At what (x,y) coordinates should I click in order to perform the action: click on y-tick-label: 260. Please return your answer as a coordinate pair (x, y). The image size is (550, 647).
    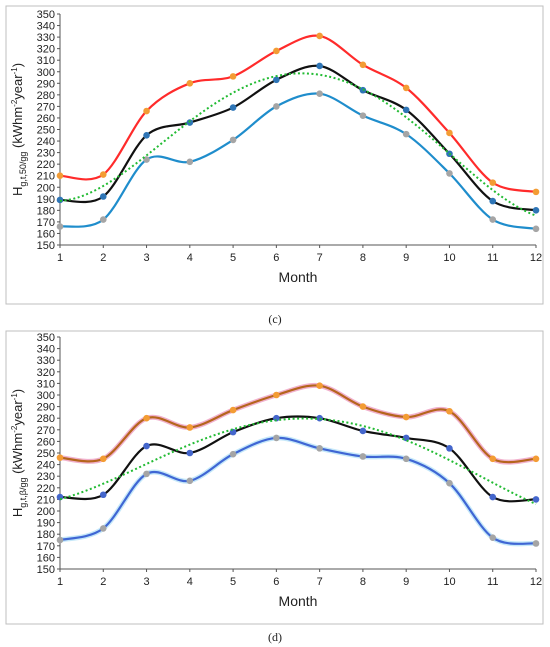
    Looking at the image, I should click on (46, 442).